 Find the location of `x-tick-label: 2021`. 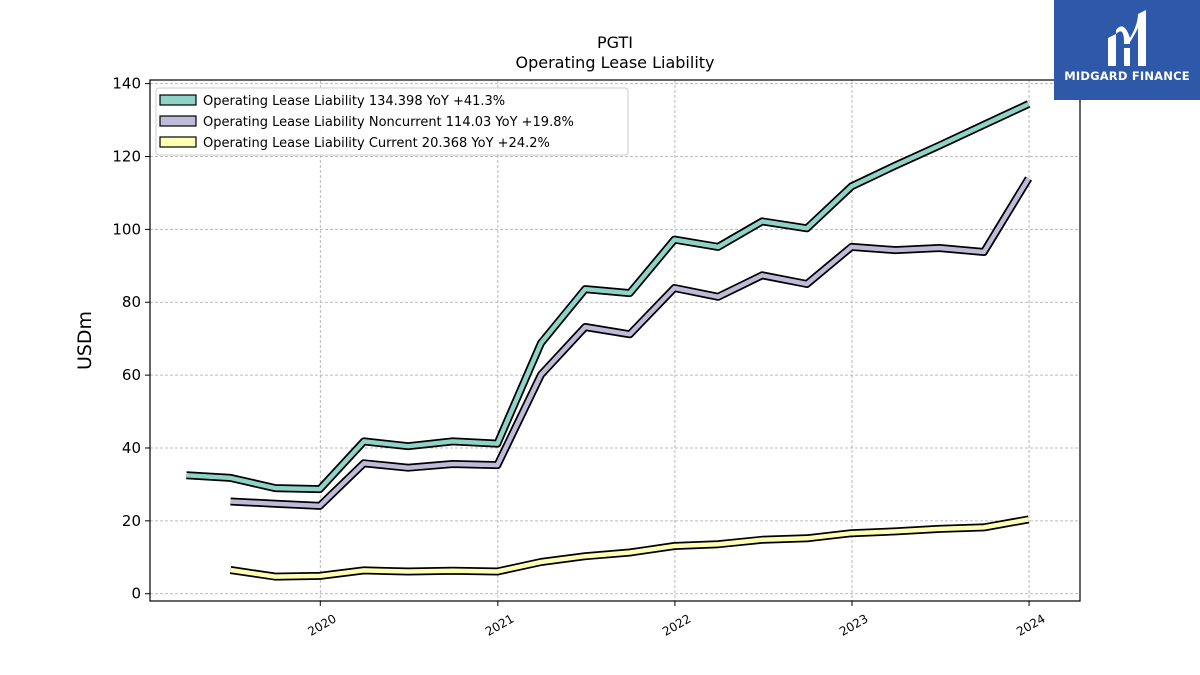

x-tick-label: 2021 is located at coordinates (499, 624).